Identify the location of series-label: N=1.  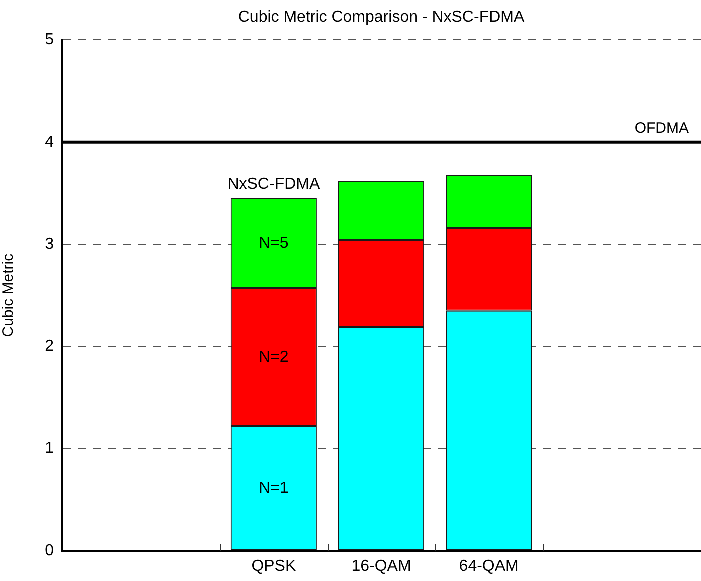
(274, 488).